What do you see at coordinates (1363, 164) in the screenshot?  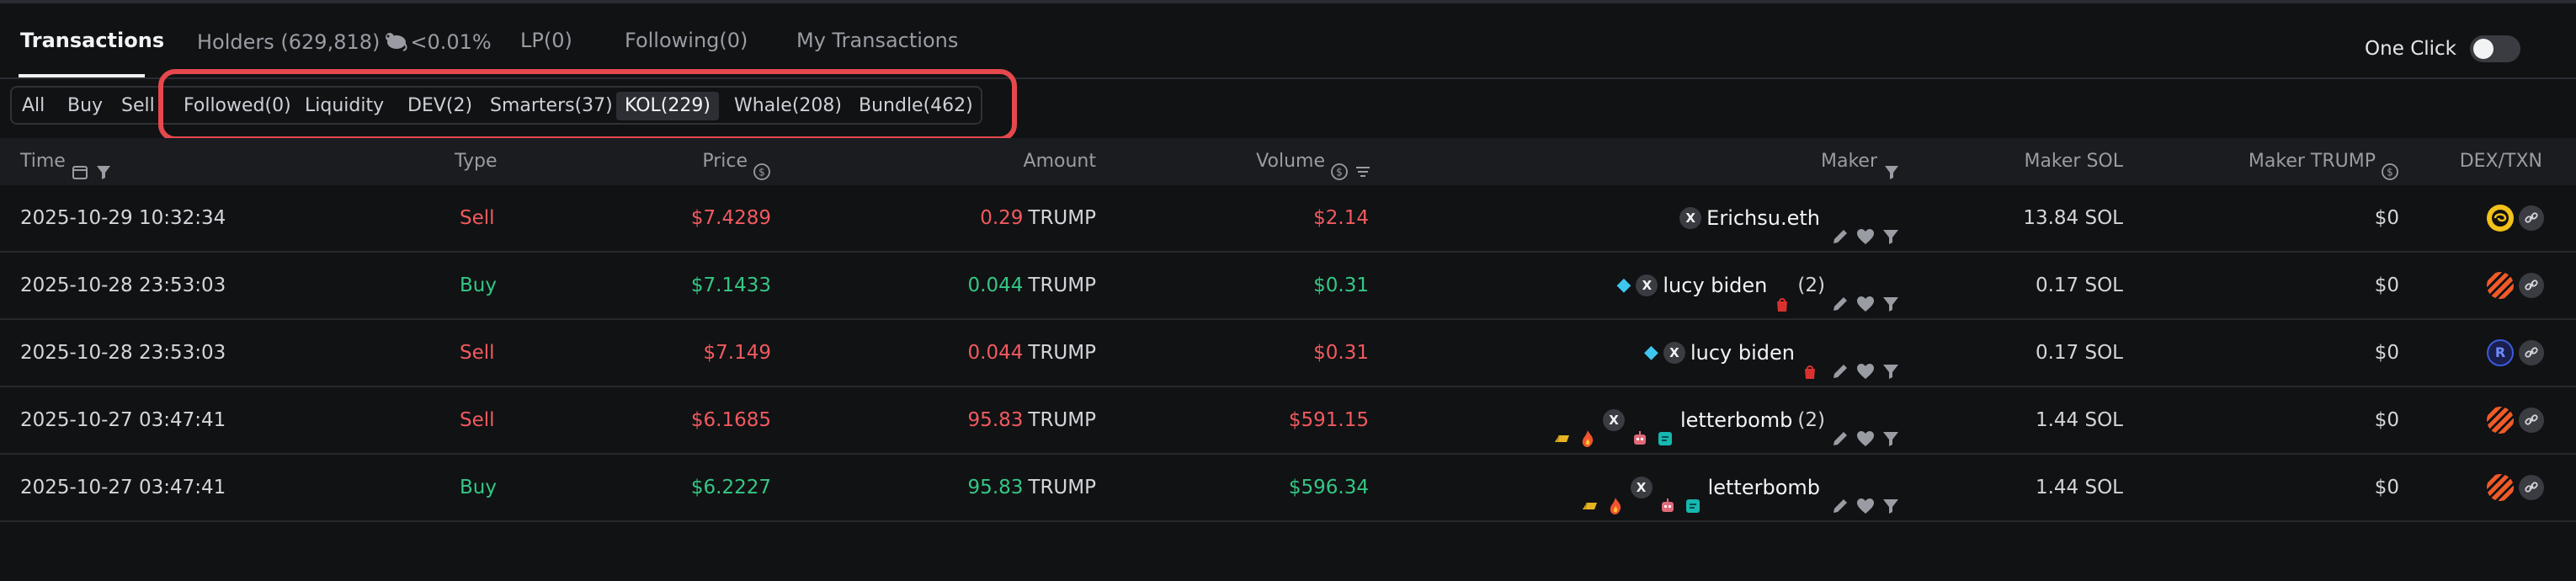 I see `sort-icon` at bounding box center [1363, 164].